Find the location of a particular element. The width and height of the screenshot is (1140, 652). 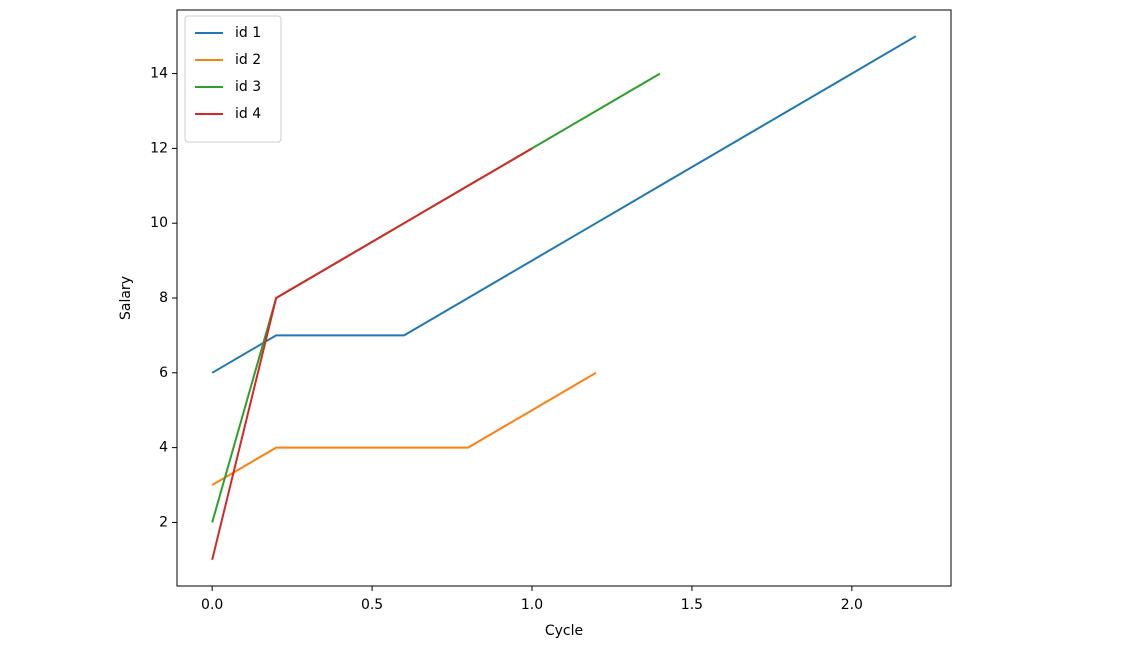

legend-label: id 2 is located at coordinates (248, 60).